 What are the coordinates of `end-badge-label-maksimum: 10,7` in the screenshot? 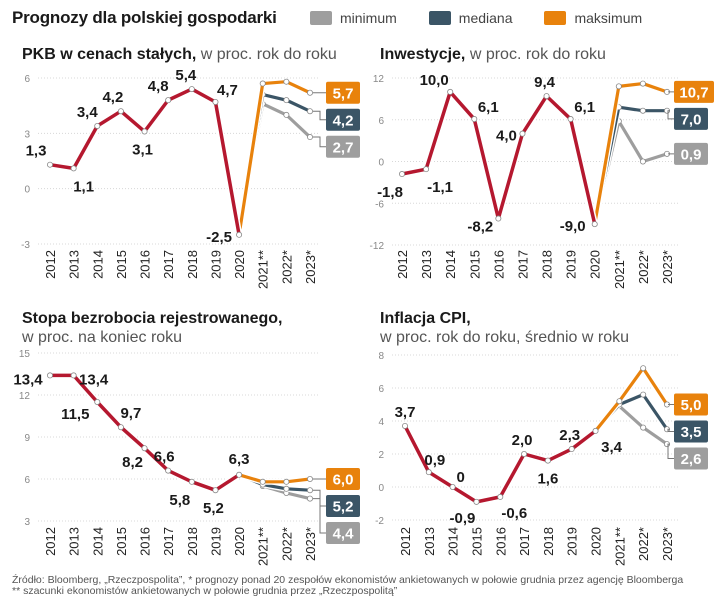 It's located at (693, 92).